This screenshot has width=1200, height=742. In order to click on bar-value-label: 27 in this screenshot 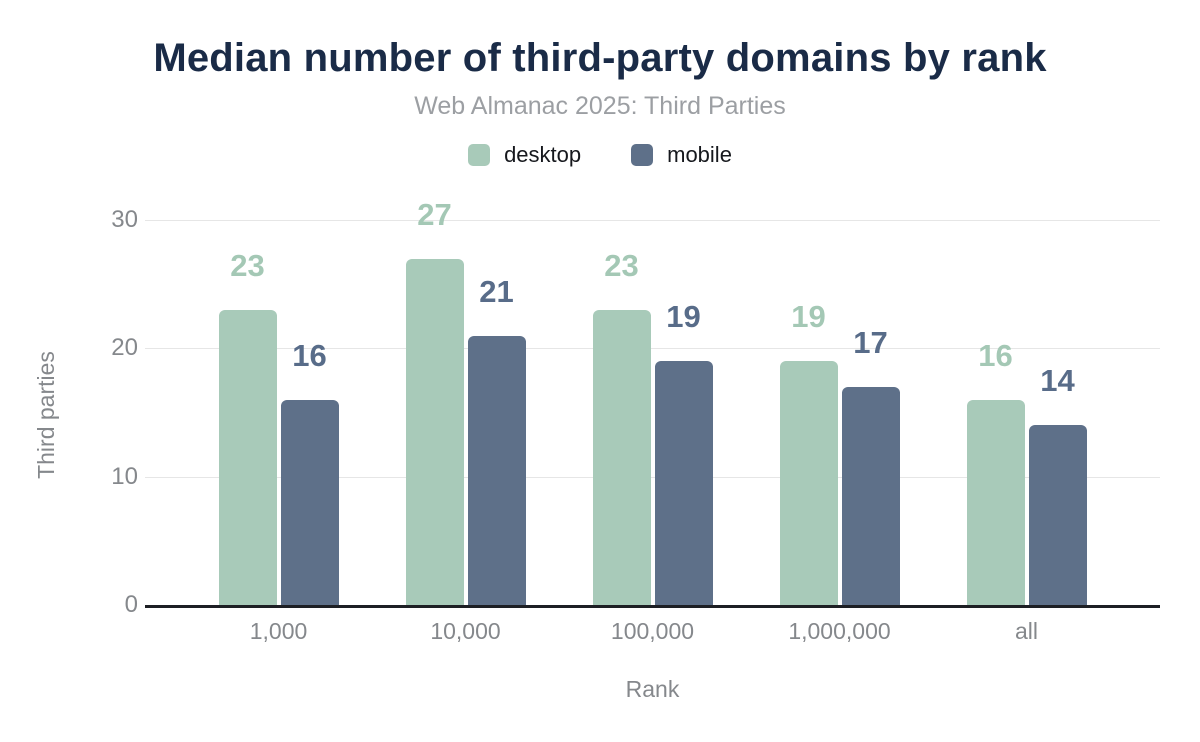, I will do `click(434, 214)`.